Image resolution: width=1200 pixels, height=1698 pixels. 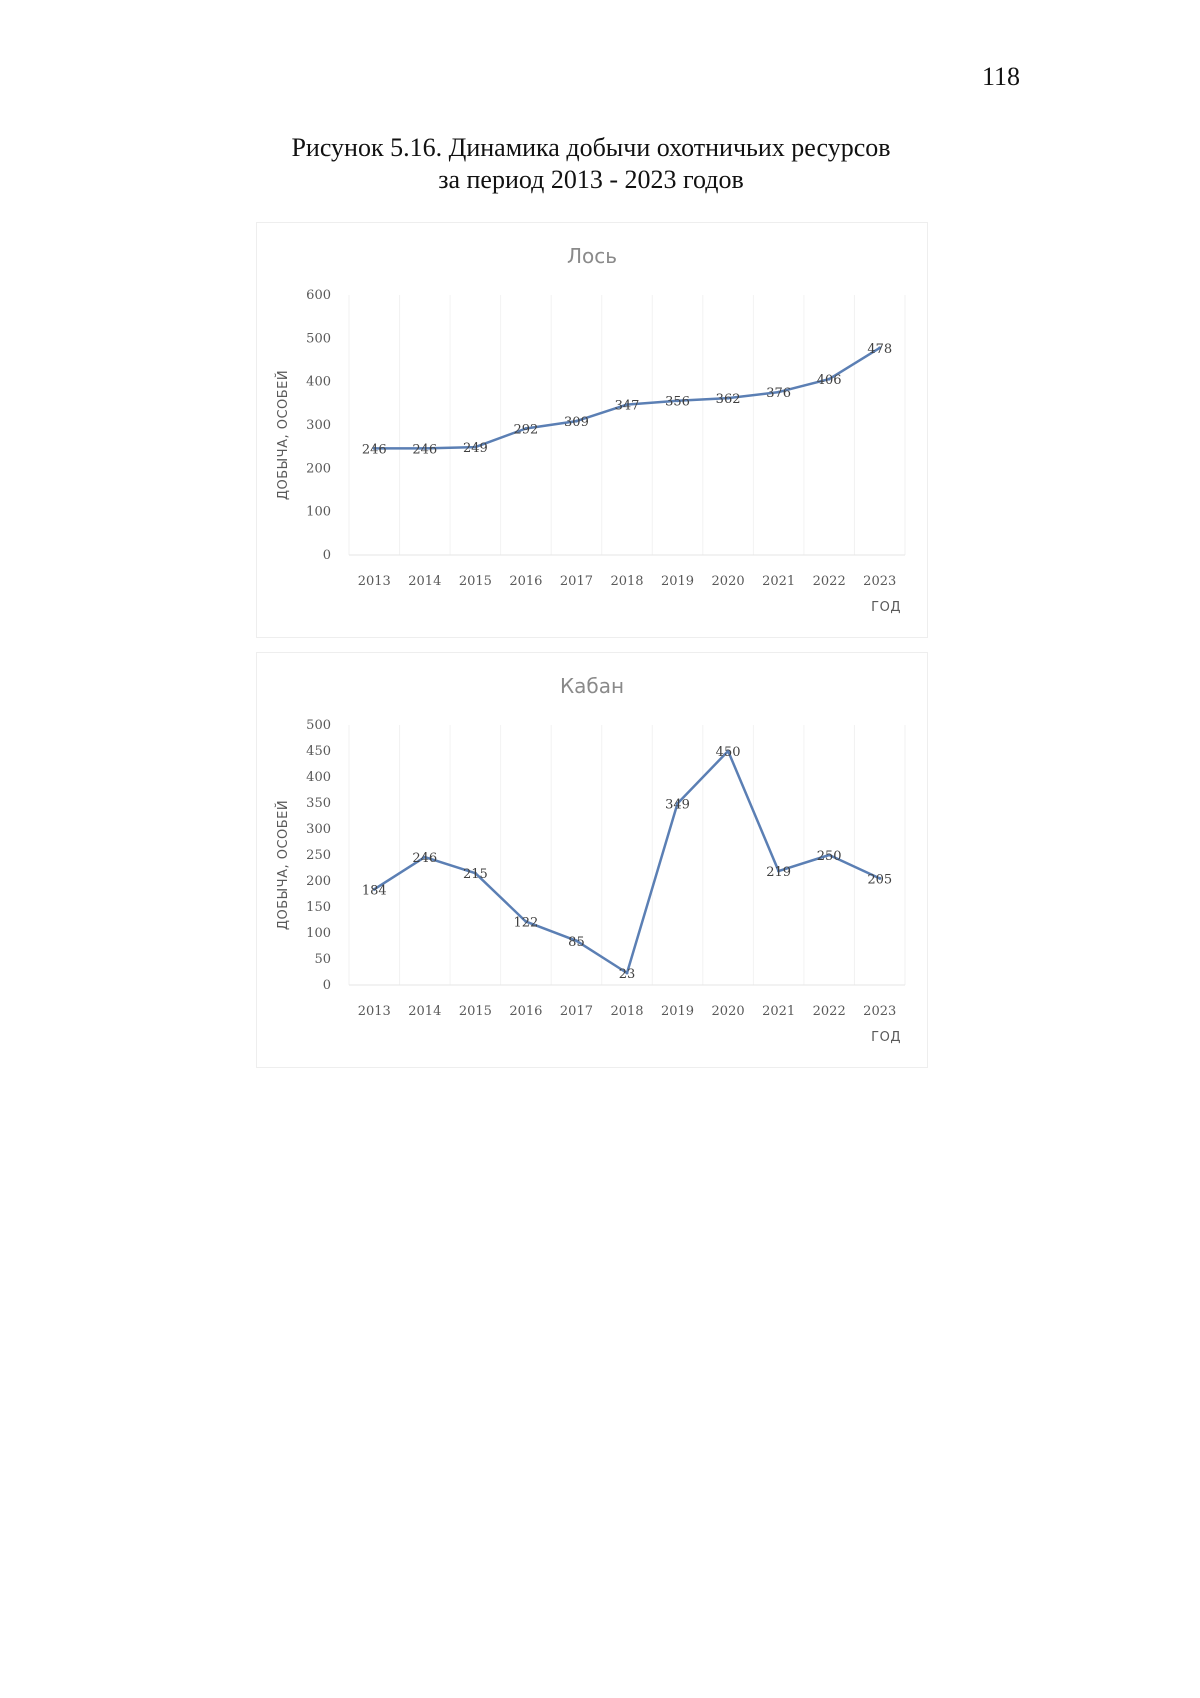 I want to click on kaban-y-axis-title: ДОБЫЧА, ОСОБЕЙ, so click(x=283, y=865).